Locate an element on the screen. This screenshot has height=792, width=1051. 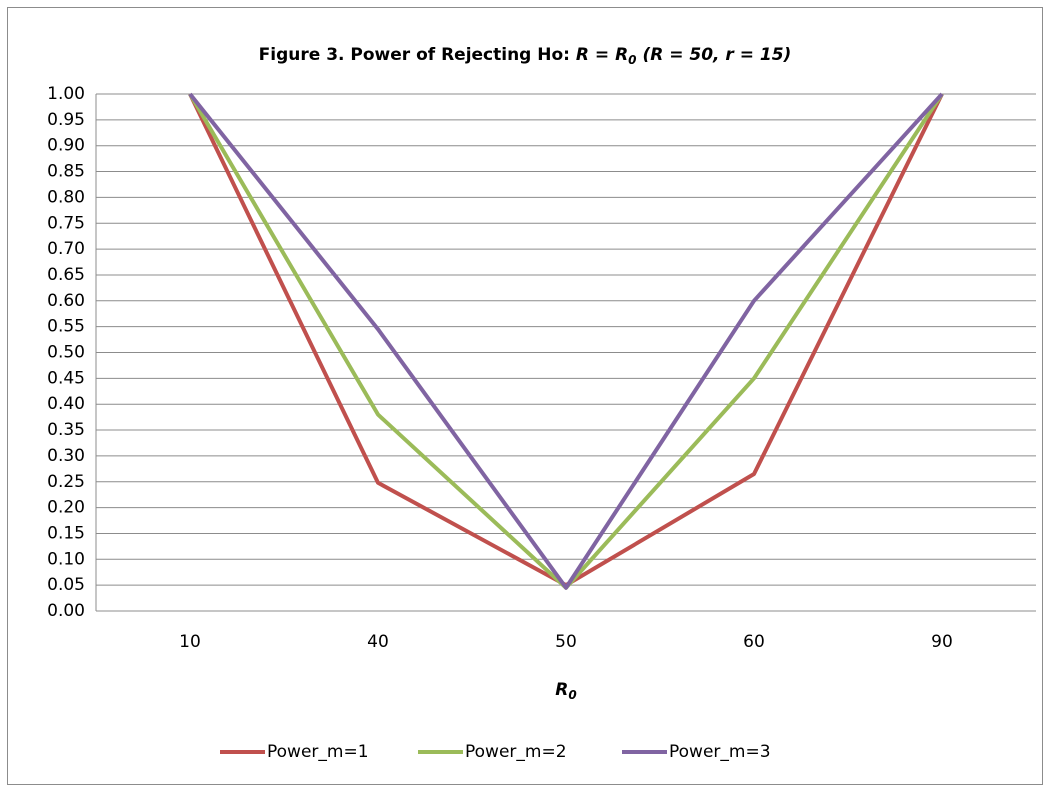
y-tick-label: 0.30 is located at coordinates (66, 456).